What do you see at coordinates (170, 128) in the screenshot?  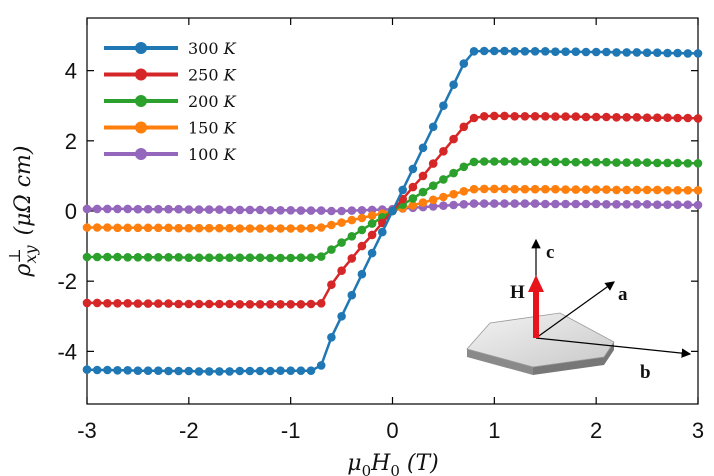 I see `legend-item-150k: 150 K` at bounding box center [170, 128].